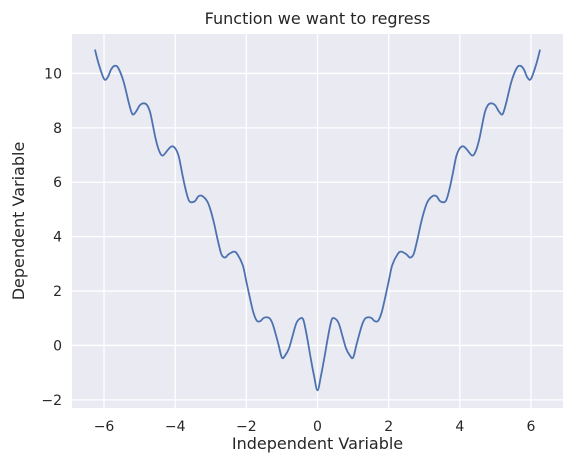 The height and width of the screenshot is (468, 575). Describe the element at coordinates (317, 427) in the screenshot. I see `x-tick-label: 0` at that location.